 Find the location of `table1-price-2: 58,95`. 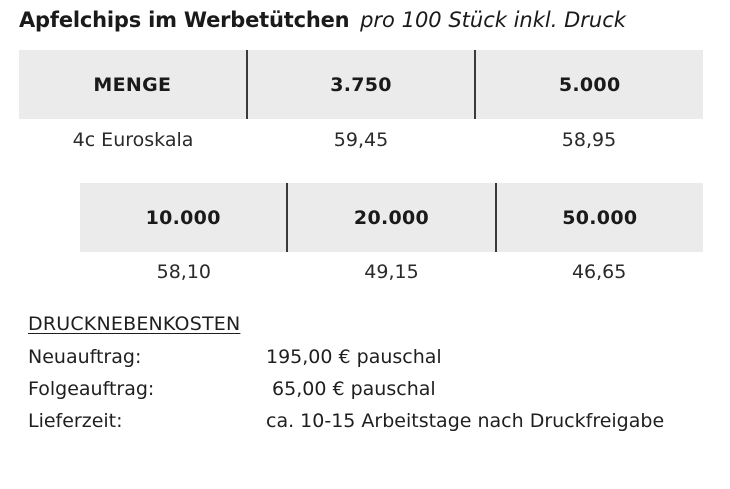

table1-price-2: 58,95 is located at coordinates (589, 140).